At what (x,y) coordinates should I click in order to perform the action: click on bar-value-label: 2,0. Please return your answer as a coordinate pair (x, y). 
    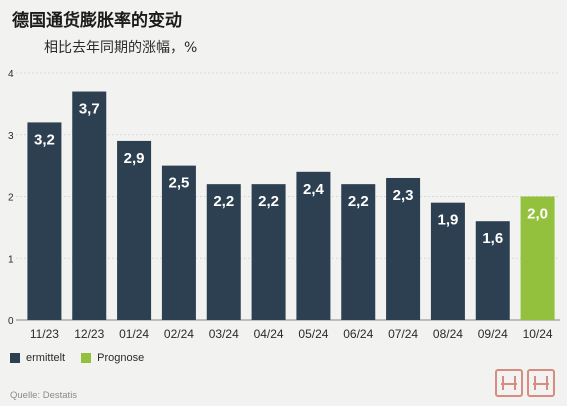
    Looking at the image, I should click on (537, 214).